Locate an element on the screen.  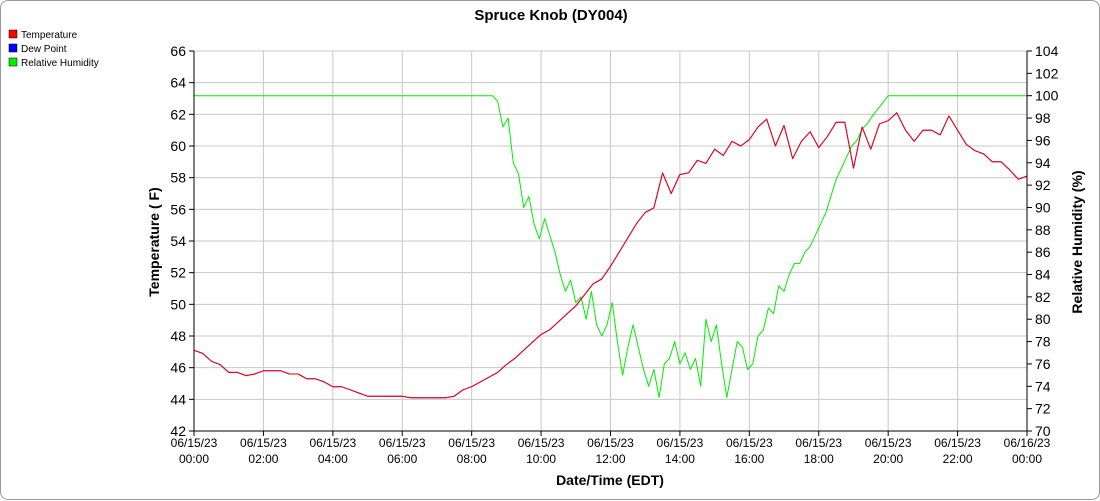
chart-title: Spruce Knob (DY004) is located at coordinates (550, 15).